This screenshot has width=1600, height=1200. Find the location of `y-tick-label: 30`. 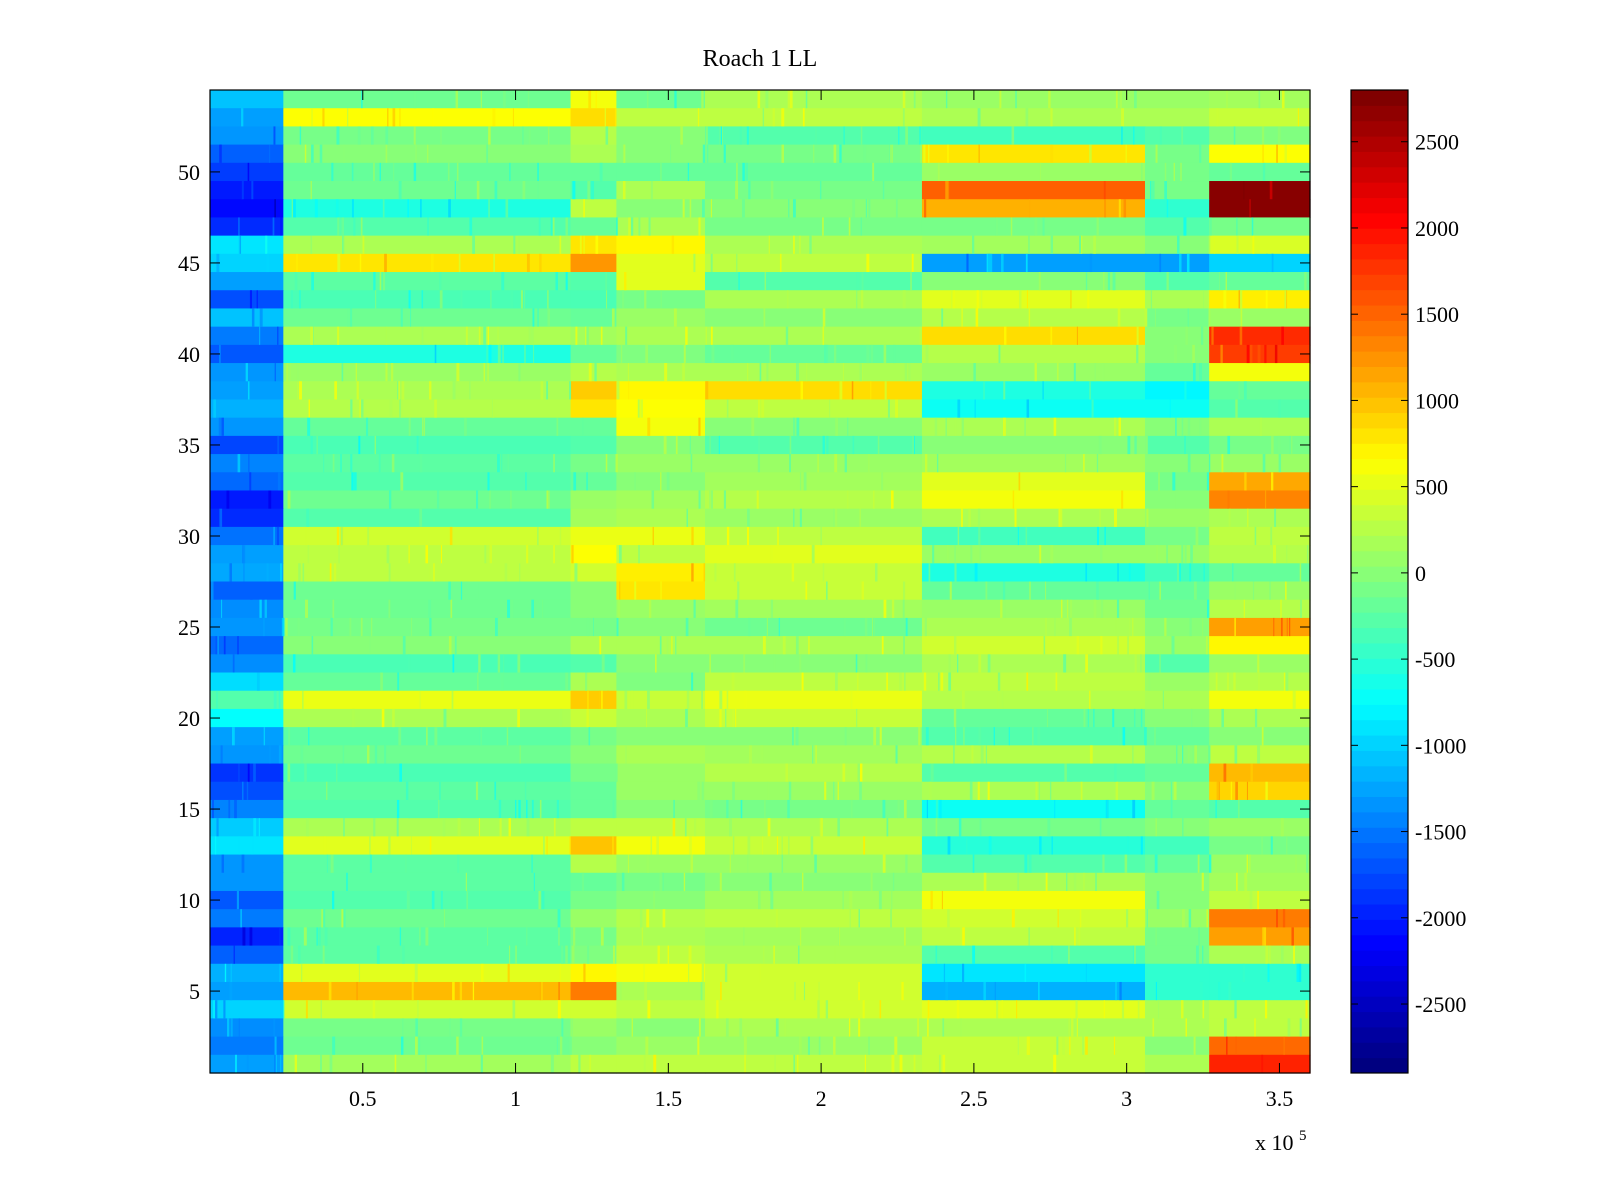

y-tick-label: 30 is located at coordinates (189, 536).